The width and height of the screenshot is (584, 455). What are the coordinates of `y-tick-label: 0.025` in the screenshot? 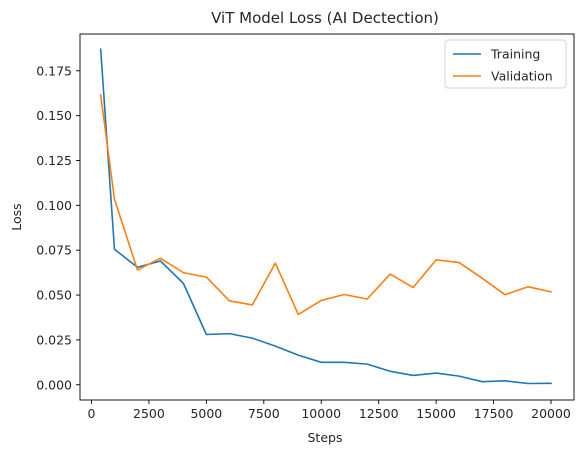 It's located at (54, 339).